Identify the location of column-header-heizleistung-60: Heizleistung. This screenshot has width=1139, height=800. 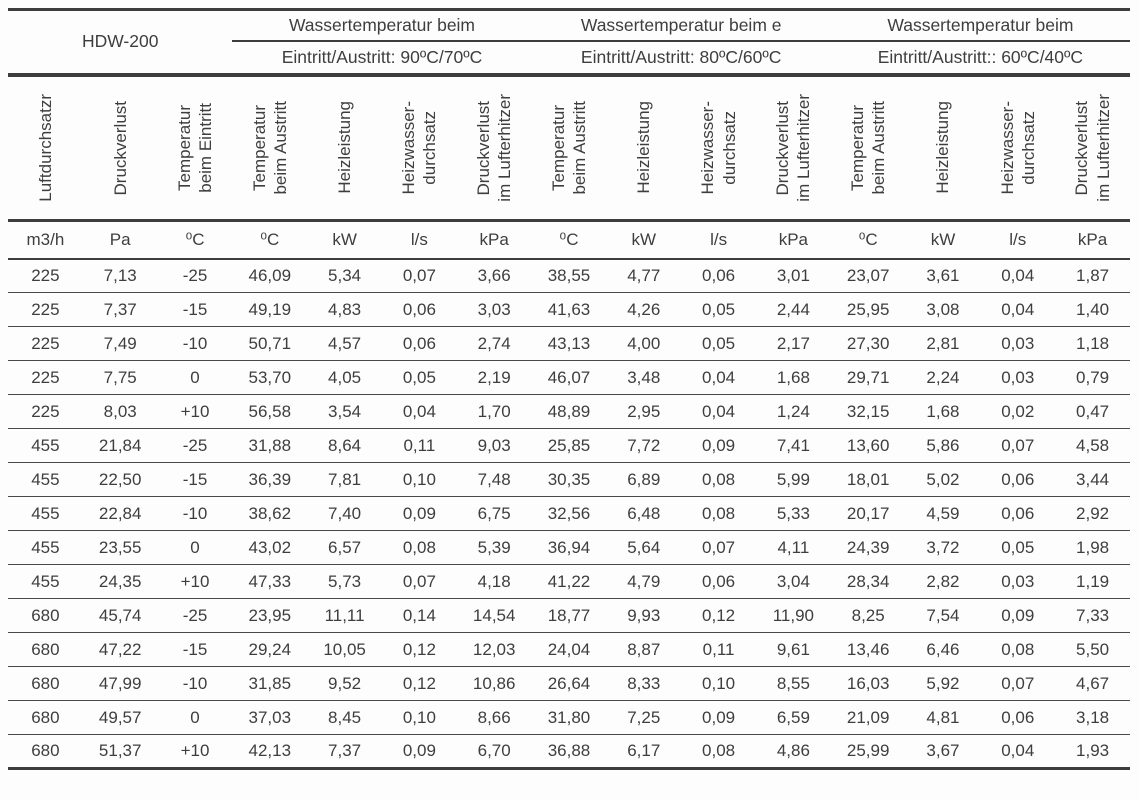
(943, 148).